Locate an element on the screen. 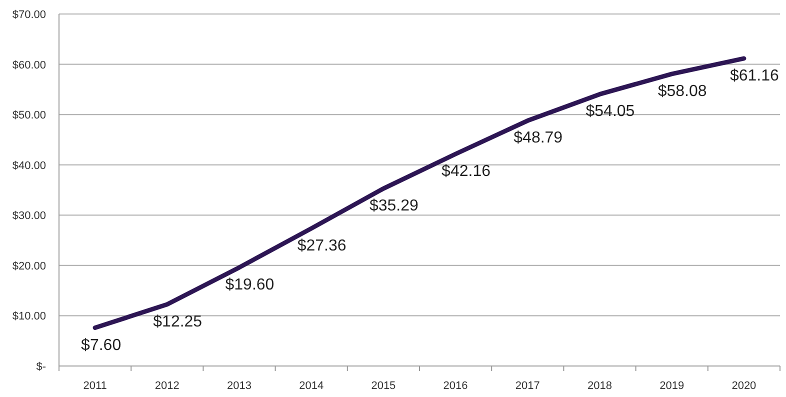 The image size is (786, 397). y-tick-label: $60.00 is located at coordinates (29, 65).